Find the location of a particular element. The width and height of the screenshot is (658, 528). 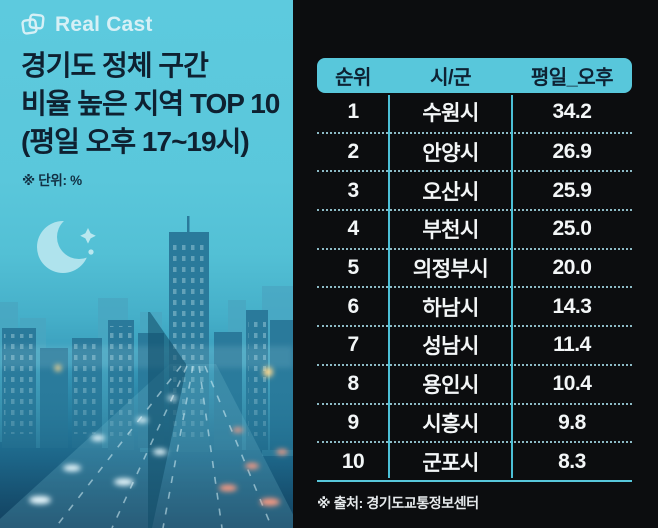

table-row: 7 성남시 11.4 is located at coordinates (474, 344).